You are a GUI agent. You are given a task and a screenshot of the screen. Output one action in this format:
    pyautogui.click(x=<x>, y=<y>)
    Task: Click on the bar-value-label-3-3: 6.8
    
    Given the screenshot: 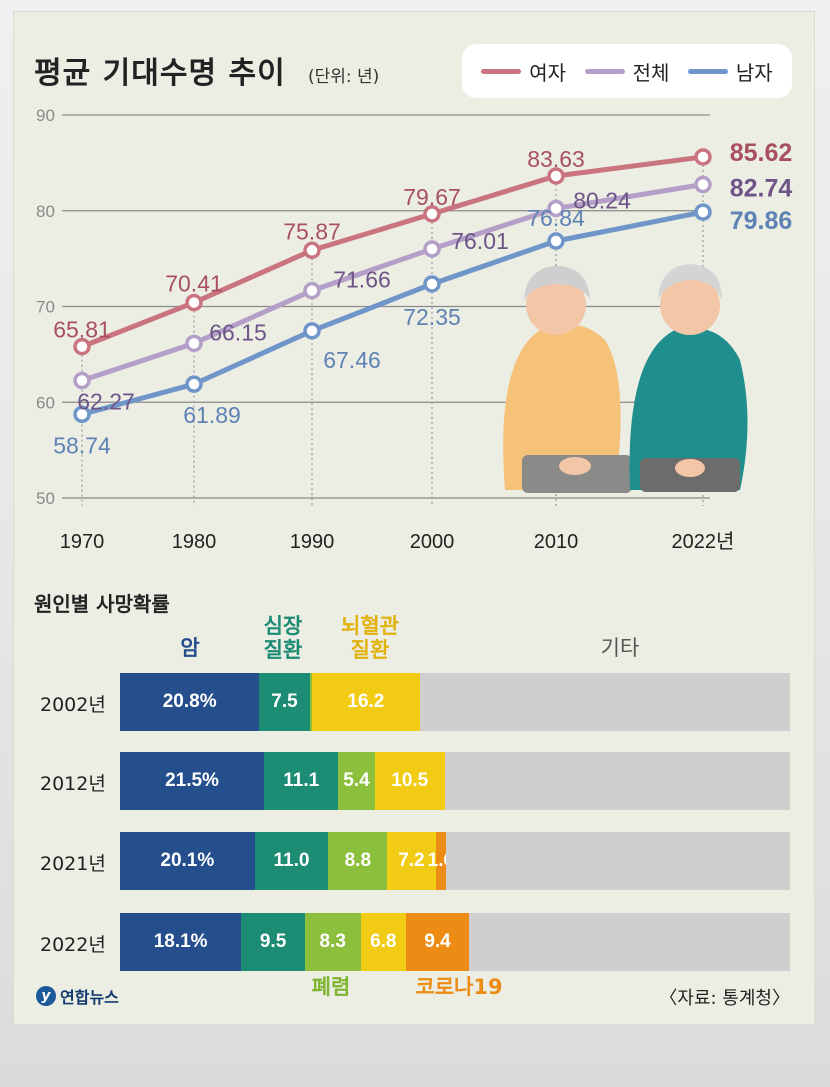 What is the action you would take?
    pyautogui.click(x=383, y=941)
    